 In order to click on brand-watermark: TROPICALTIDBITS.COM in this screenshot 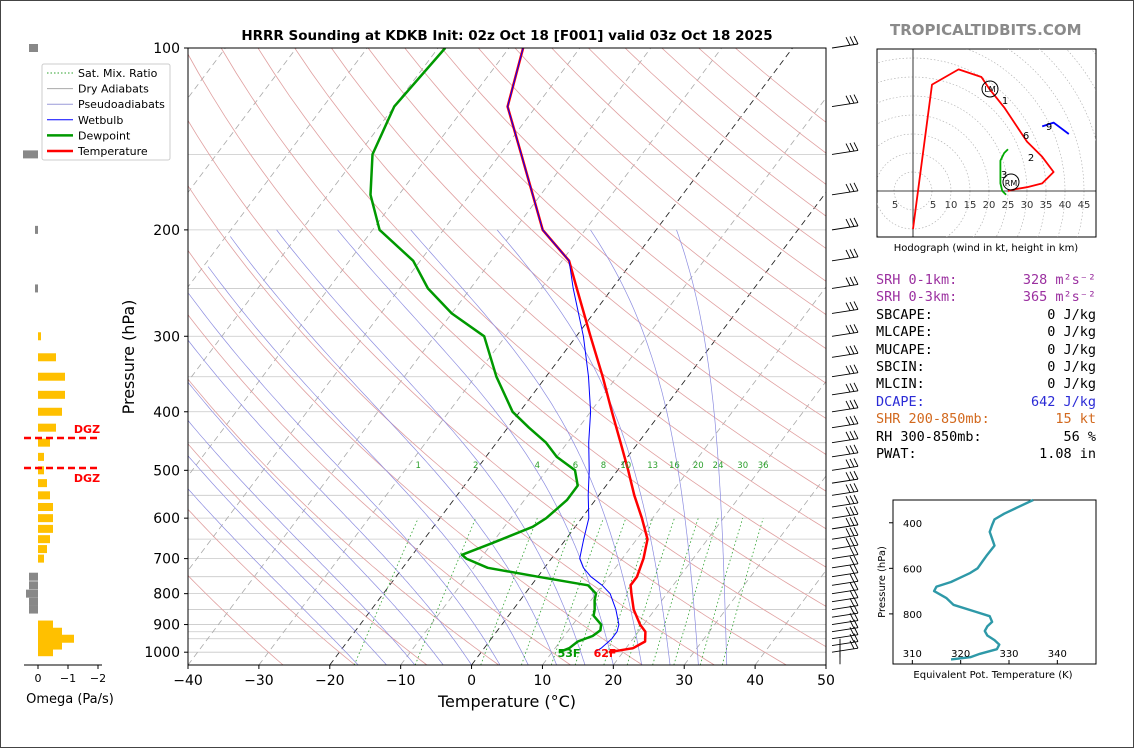, I will do `click(986, 30)`.